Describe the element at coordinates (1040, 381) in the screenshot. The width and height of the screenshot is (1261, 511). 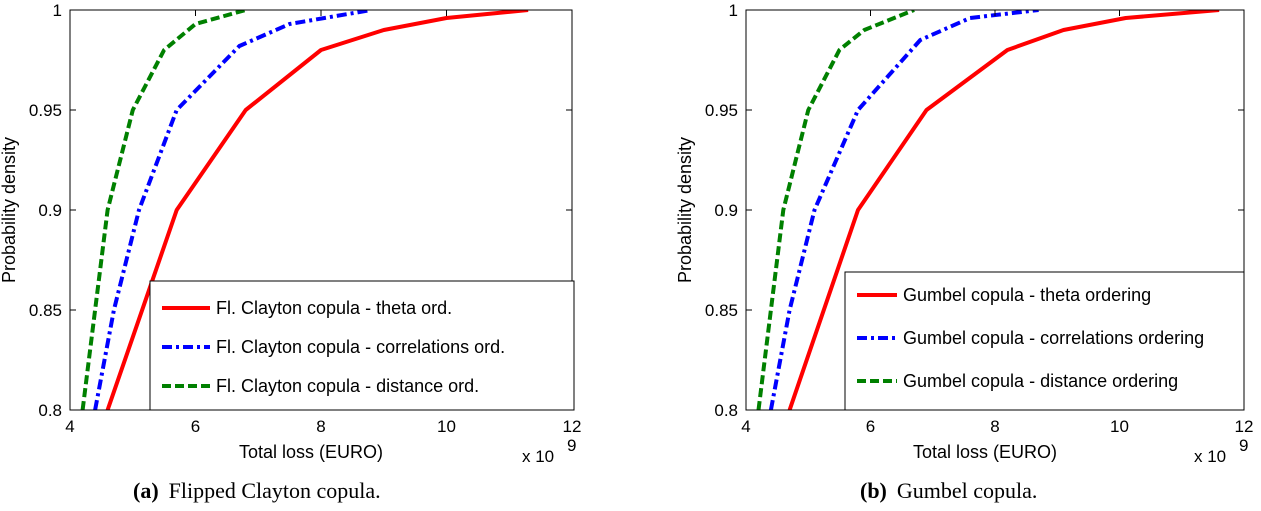
I see `legend-label-3: Gumbel copula - distance ordering` at that location.